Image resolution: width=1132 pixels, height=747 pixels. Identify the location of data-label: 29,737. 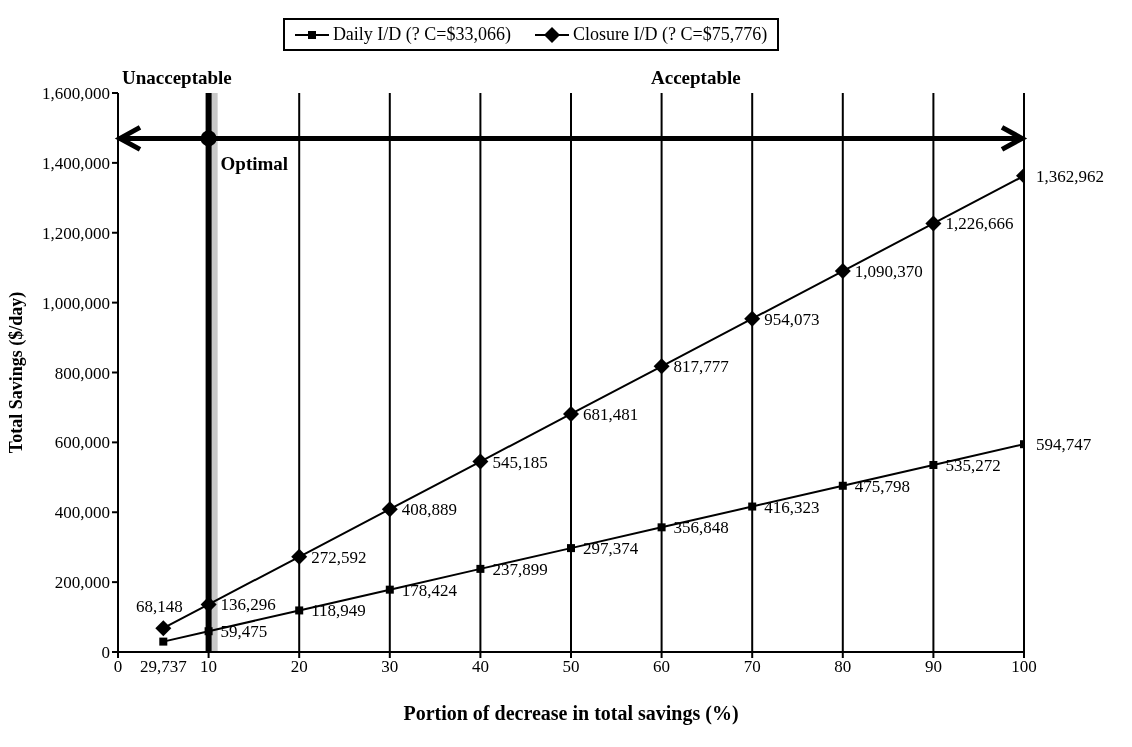
(163, 666).